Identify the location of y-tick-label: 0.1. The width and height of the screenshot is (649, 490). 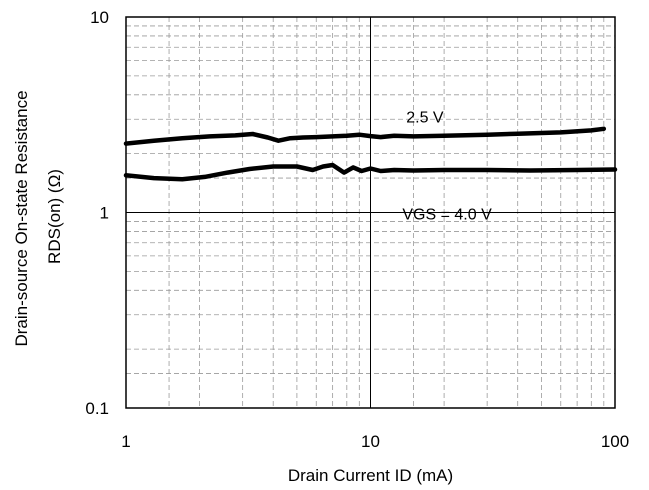
(97, 408).